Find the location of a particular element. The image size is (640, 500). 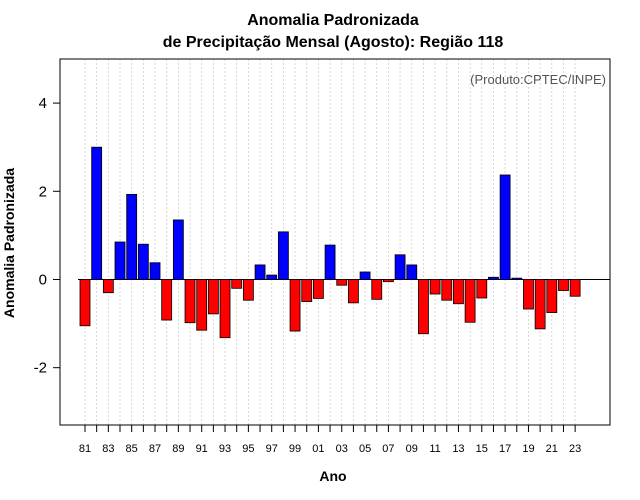

chart-title-line1: Anomalia Padronizada is located at coordinates (333, 20).